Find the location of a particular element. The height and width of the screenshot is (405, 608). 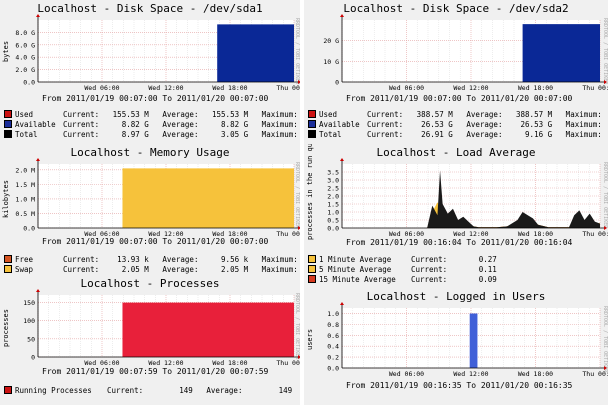

panel-title: Localhost - Disk Space - /dev/sda2 is located at coordinates (456, 8).